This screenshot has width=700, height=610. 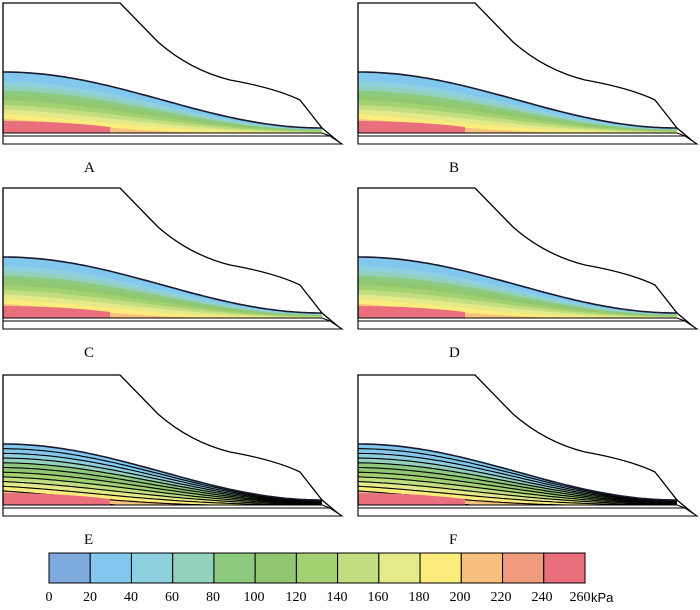 What do you see at coordinates (454, 353) in the screenshot?
I see `panel-label-d: D` at bounding box center [454, 353].